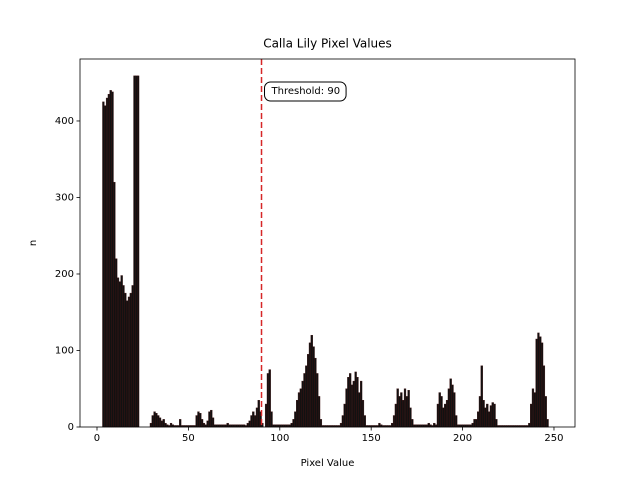 The image size is (640, 480). What do you see at coordinates (64, 197) in the screenshot?
I see `y-tick-label: 300` at bounding box center [64, 197].